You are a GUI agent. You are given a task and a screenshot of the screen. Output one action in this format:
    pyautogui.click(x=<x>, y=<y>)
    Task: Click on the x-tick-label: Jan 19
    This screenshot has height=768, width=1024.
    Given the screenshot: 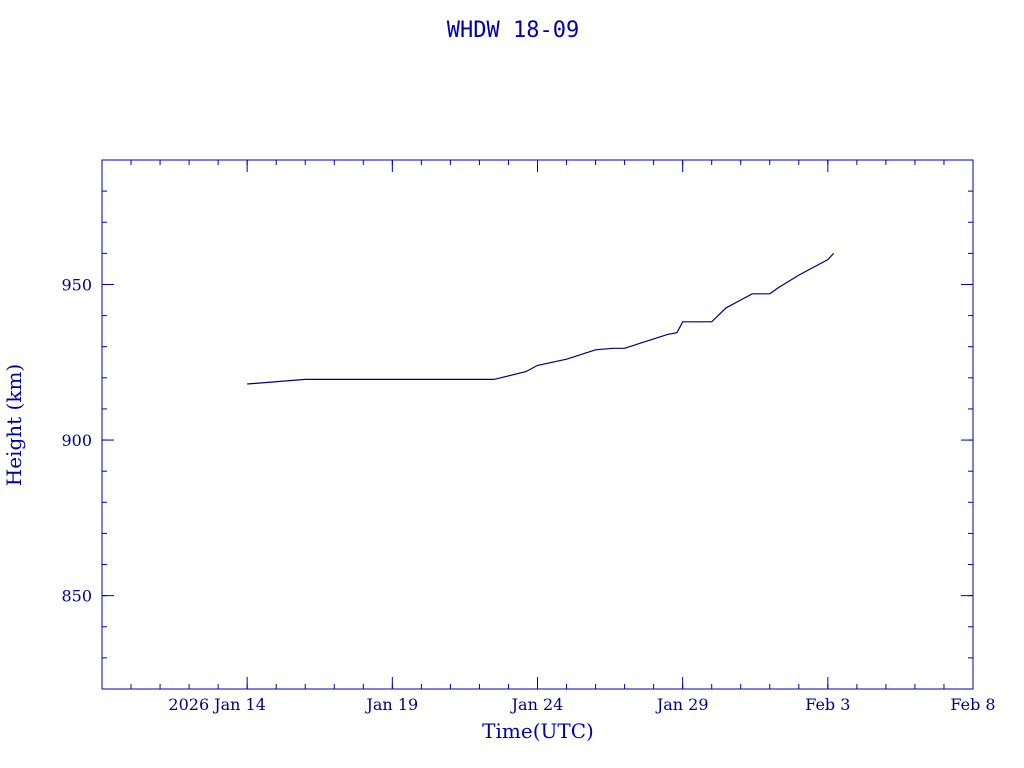 What is the action you would take?
    pyautogui.click(x=391, y=704)
    